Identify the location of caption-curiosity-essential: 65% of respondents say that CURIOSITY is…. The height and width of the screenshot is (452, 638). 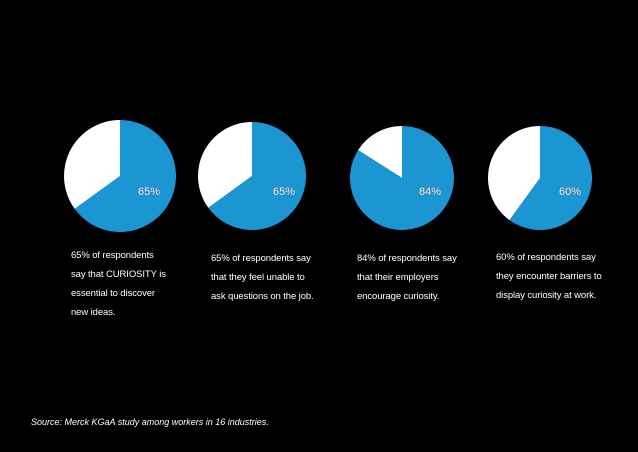
(118, 284).